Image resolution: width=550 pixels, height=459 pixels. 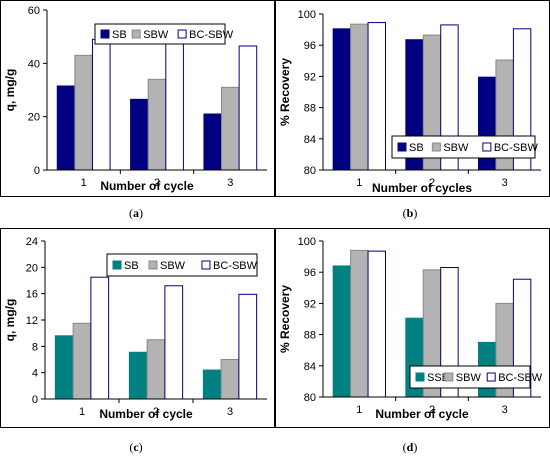 I want to click on y-tick-label: 60, so click(x=34, y=11).